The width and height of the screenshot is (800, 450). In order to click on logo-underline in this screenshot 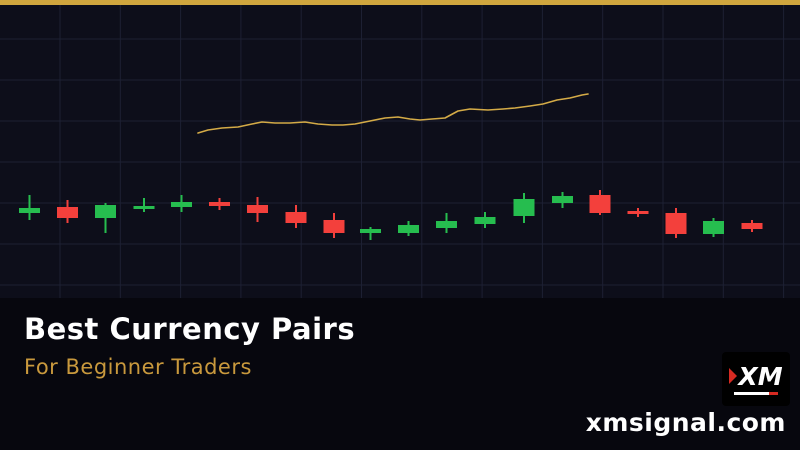, I will do `click(756, 393)`.